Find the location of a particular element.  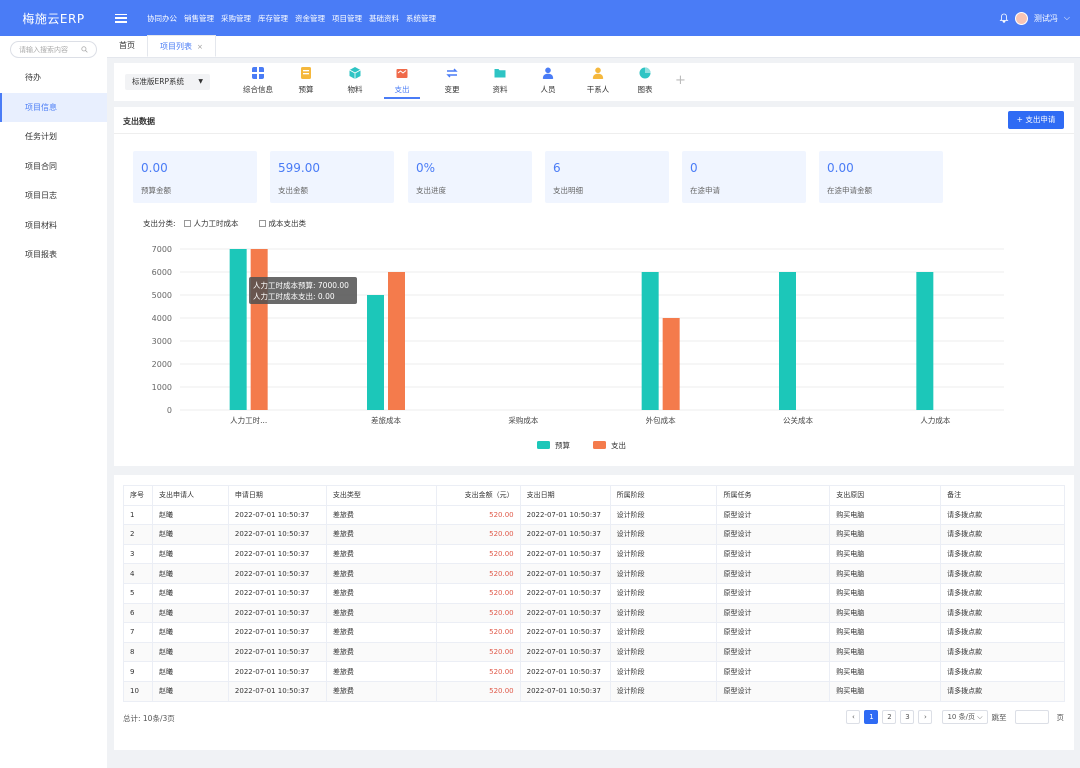

close-icon: × is located at coordinates (200, 47).